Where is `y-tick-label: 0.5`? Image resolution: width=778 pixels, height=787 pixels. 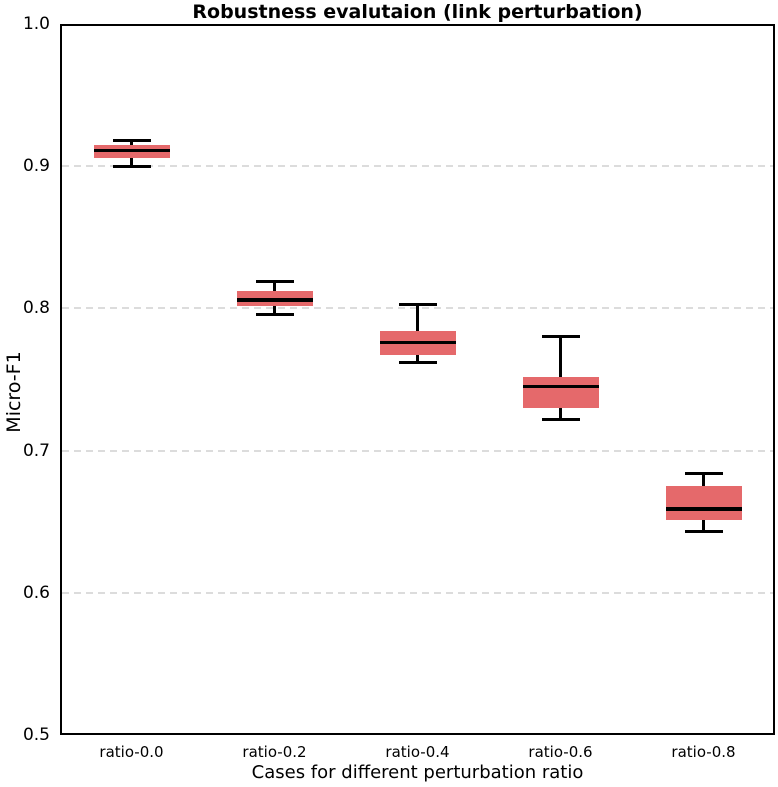
y-tick-label: 0.5 is located at coordinates (36, 735).